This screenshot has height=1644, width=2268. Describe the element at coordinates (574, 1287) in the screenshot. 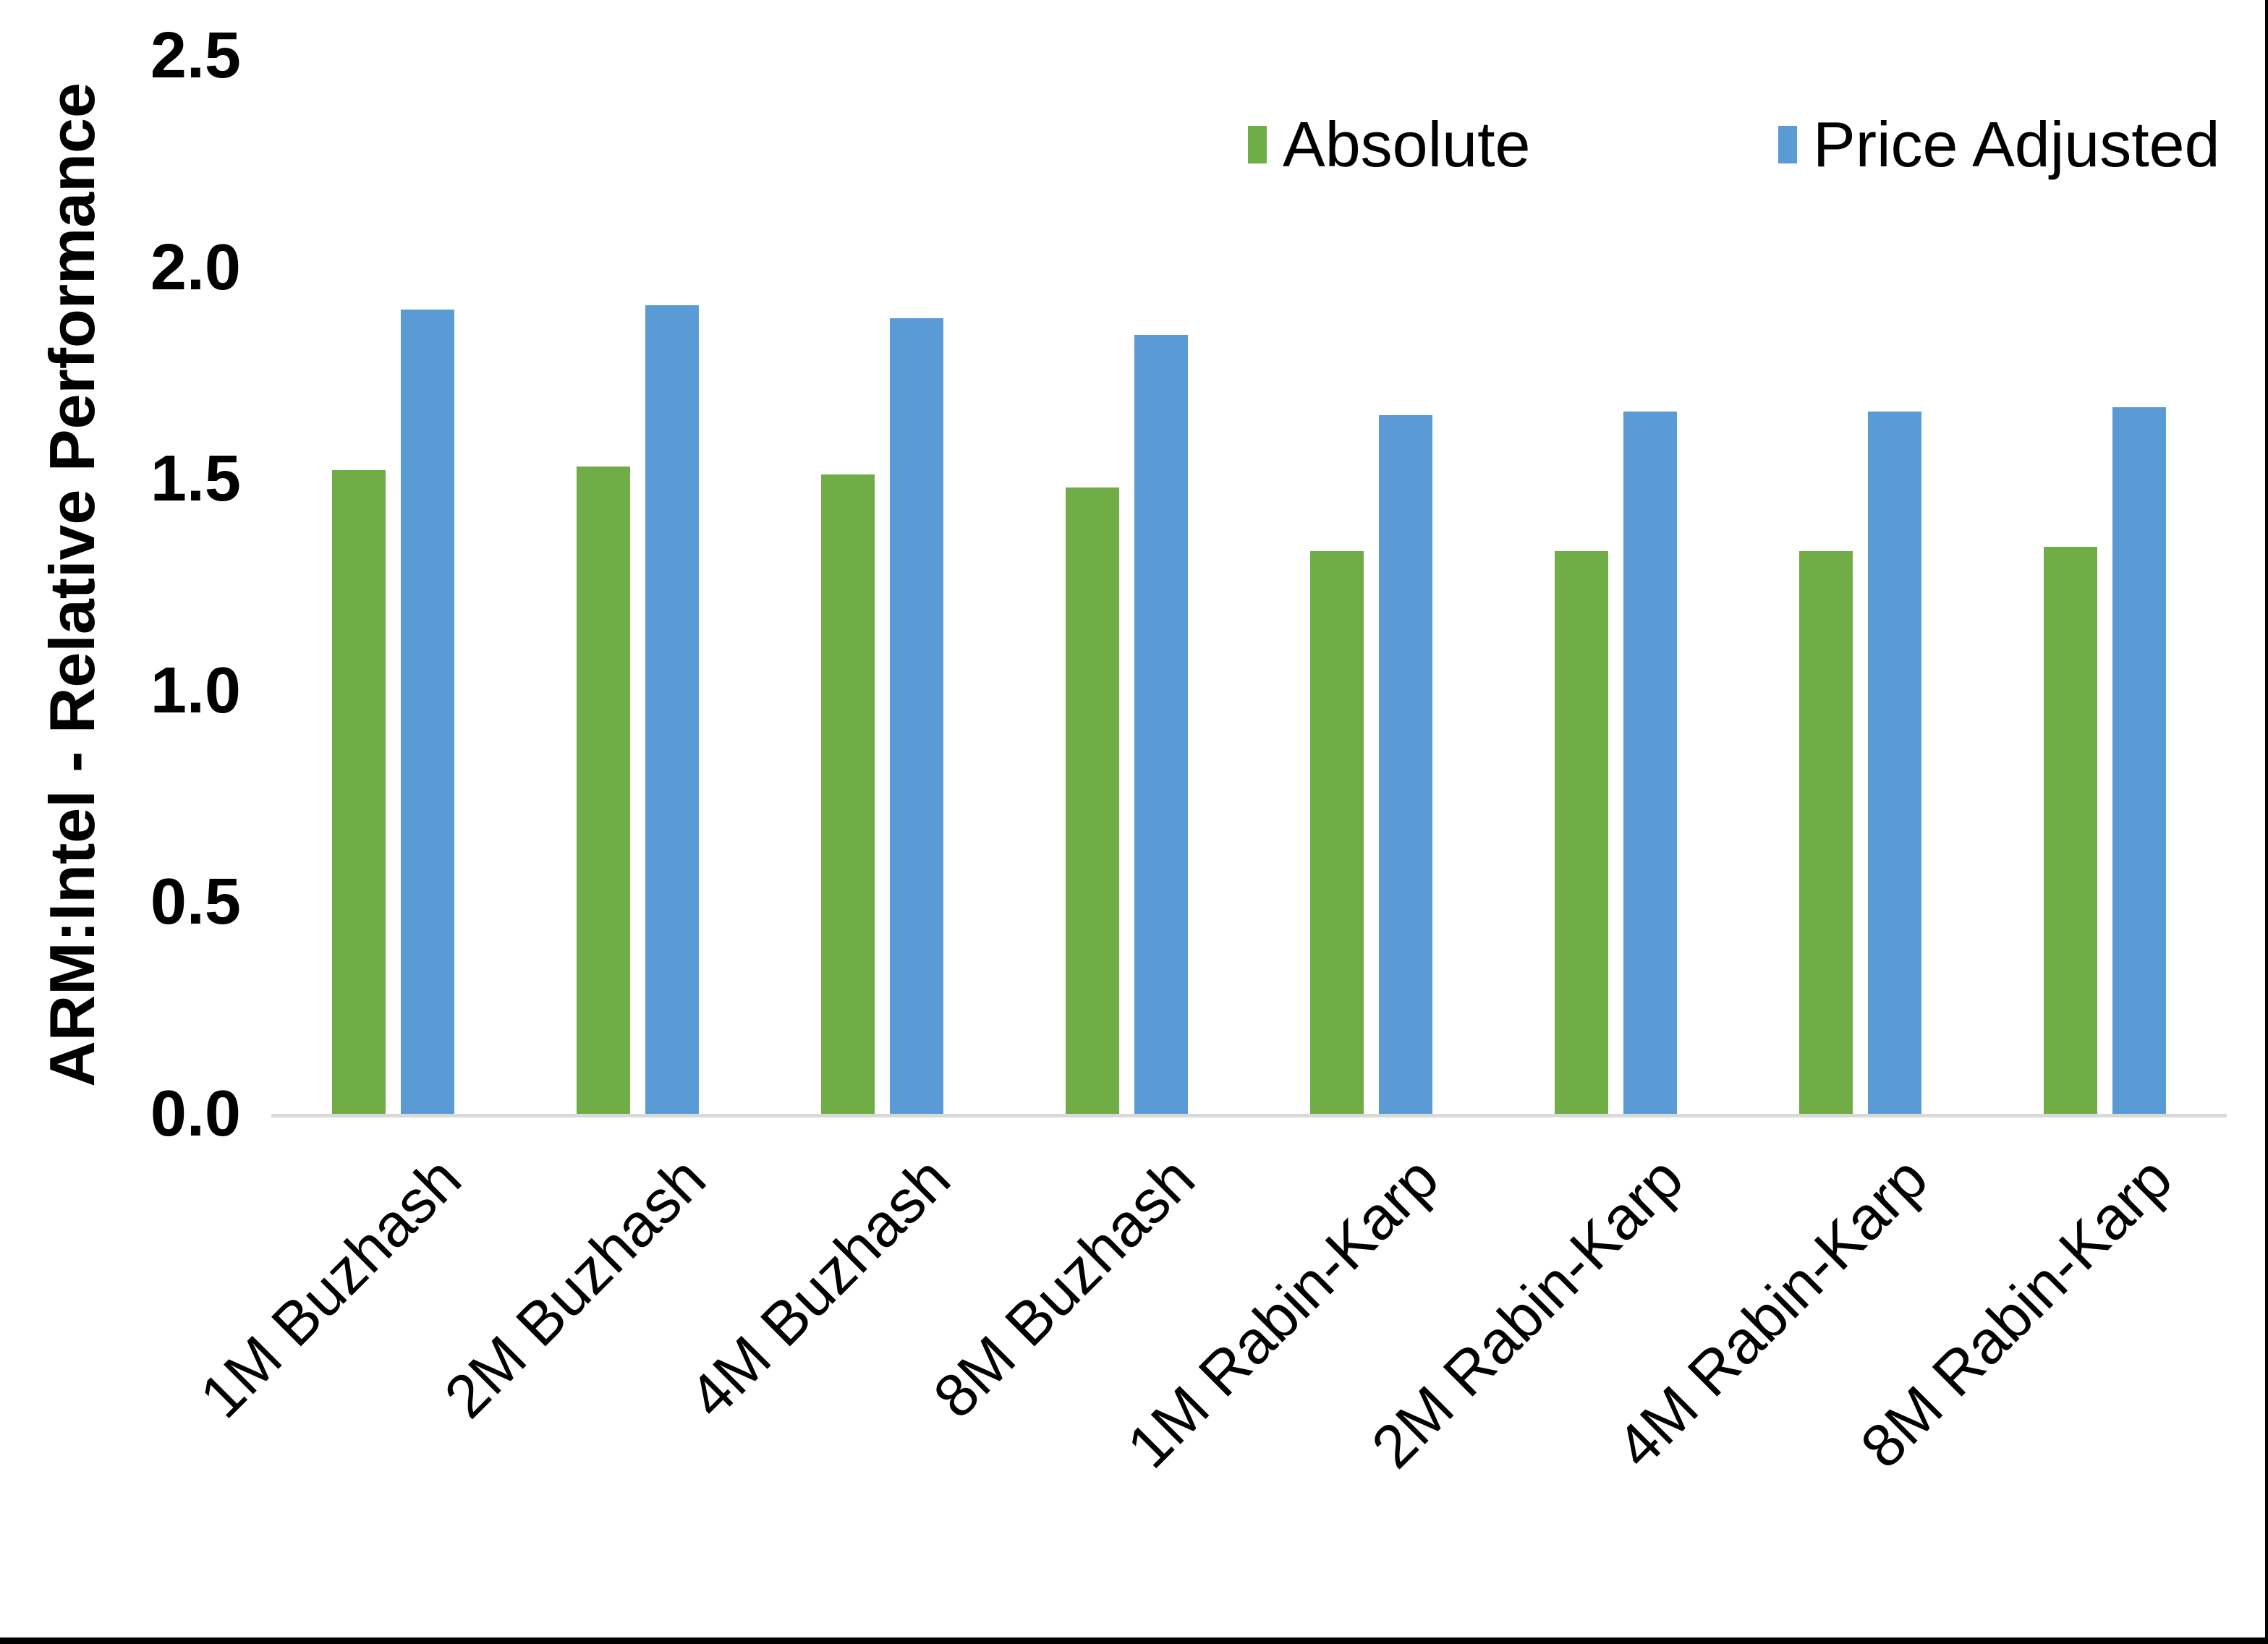

I see `x-tick-label-2m-buzhash: 2M Buzhash` at that location.